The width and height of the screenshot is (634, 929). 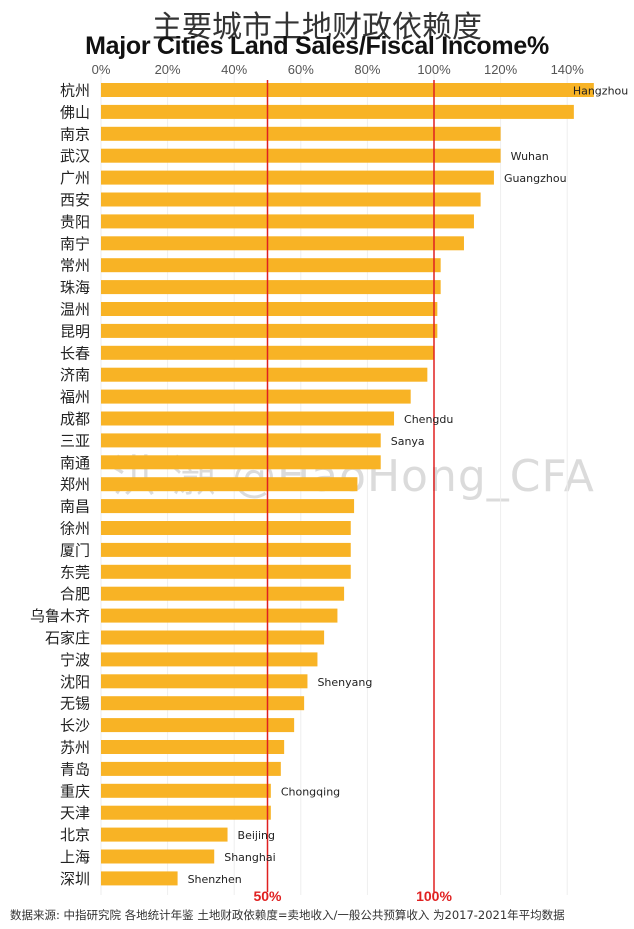 I want to click on category-label: 重庆, so click(x=75, y=791).